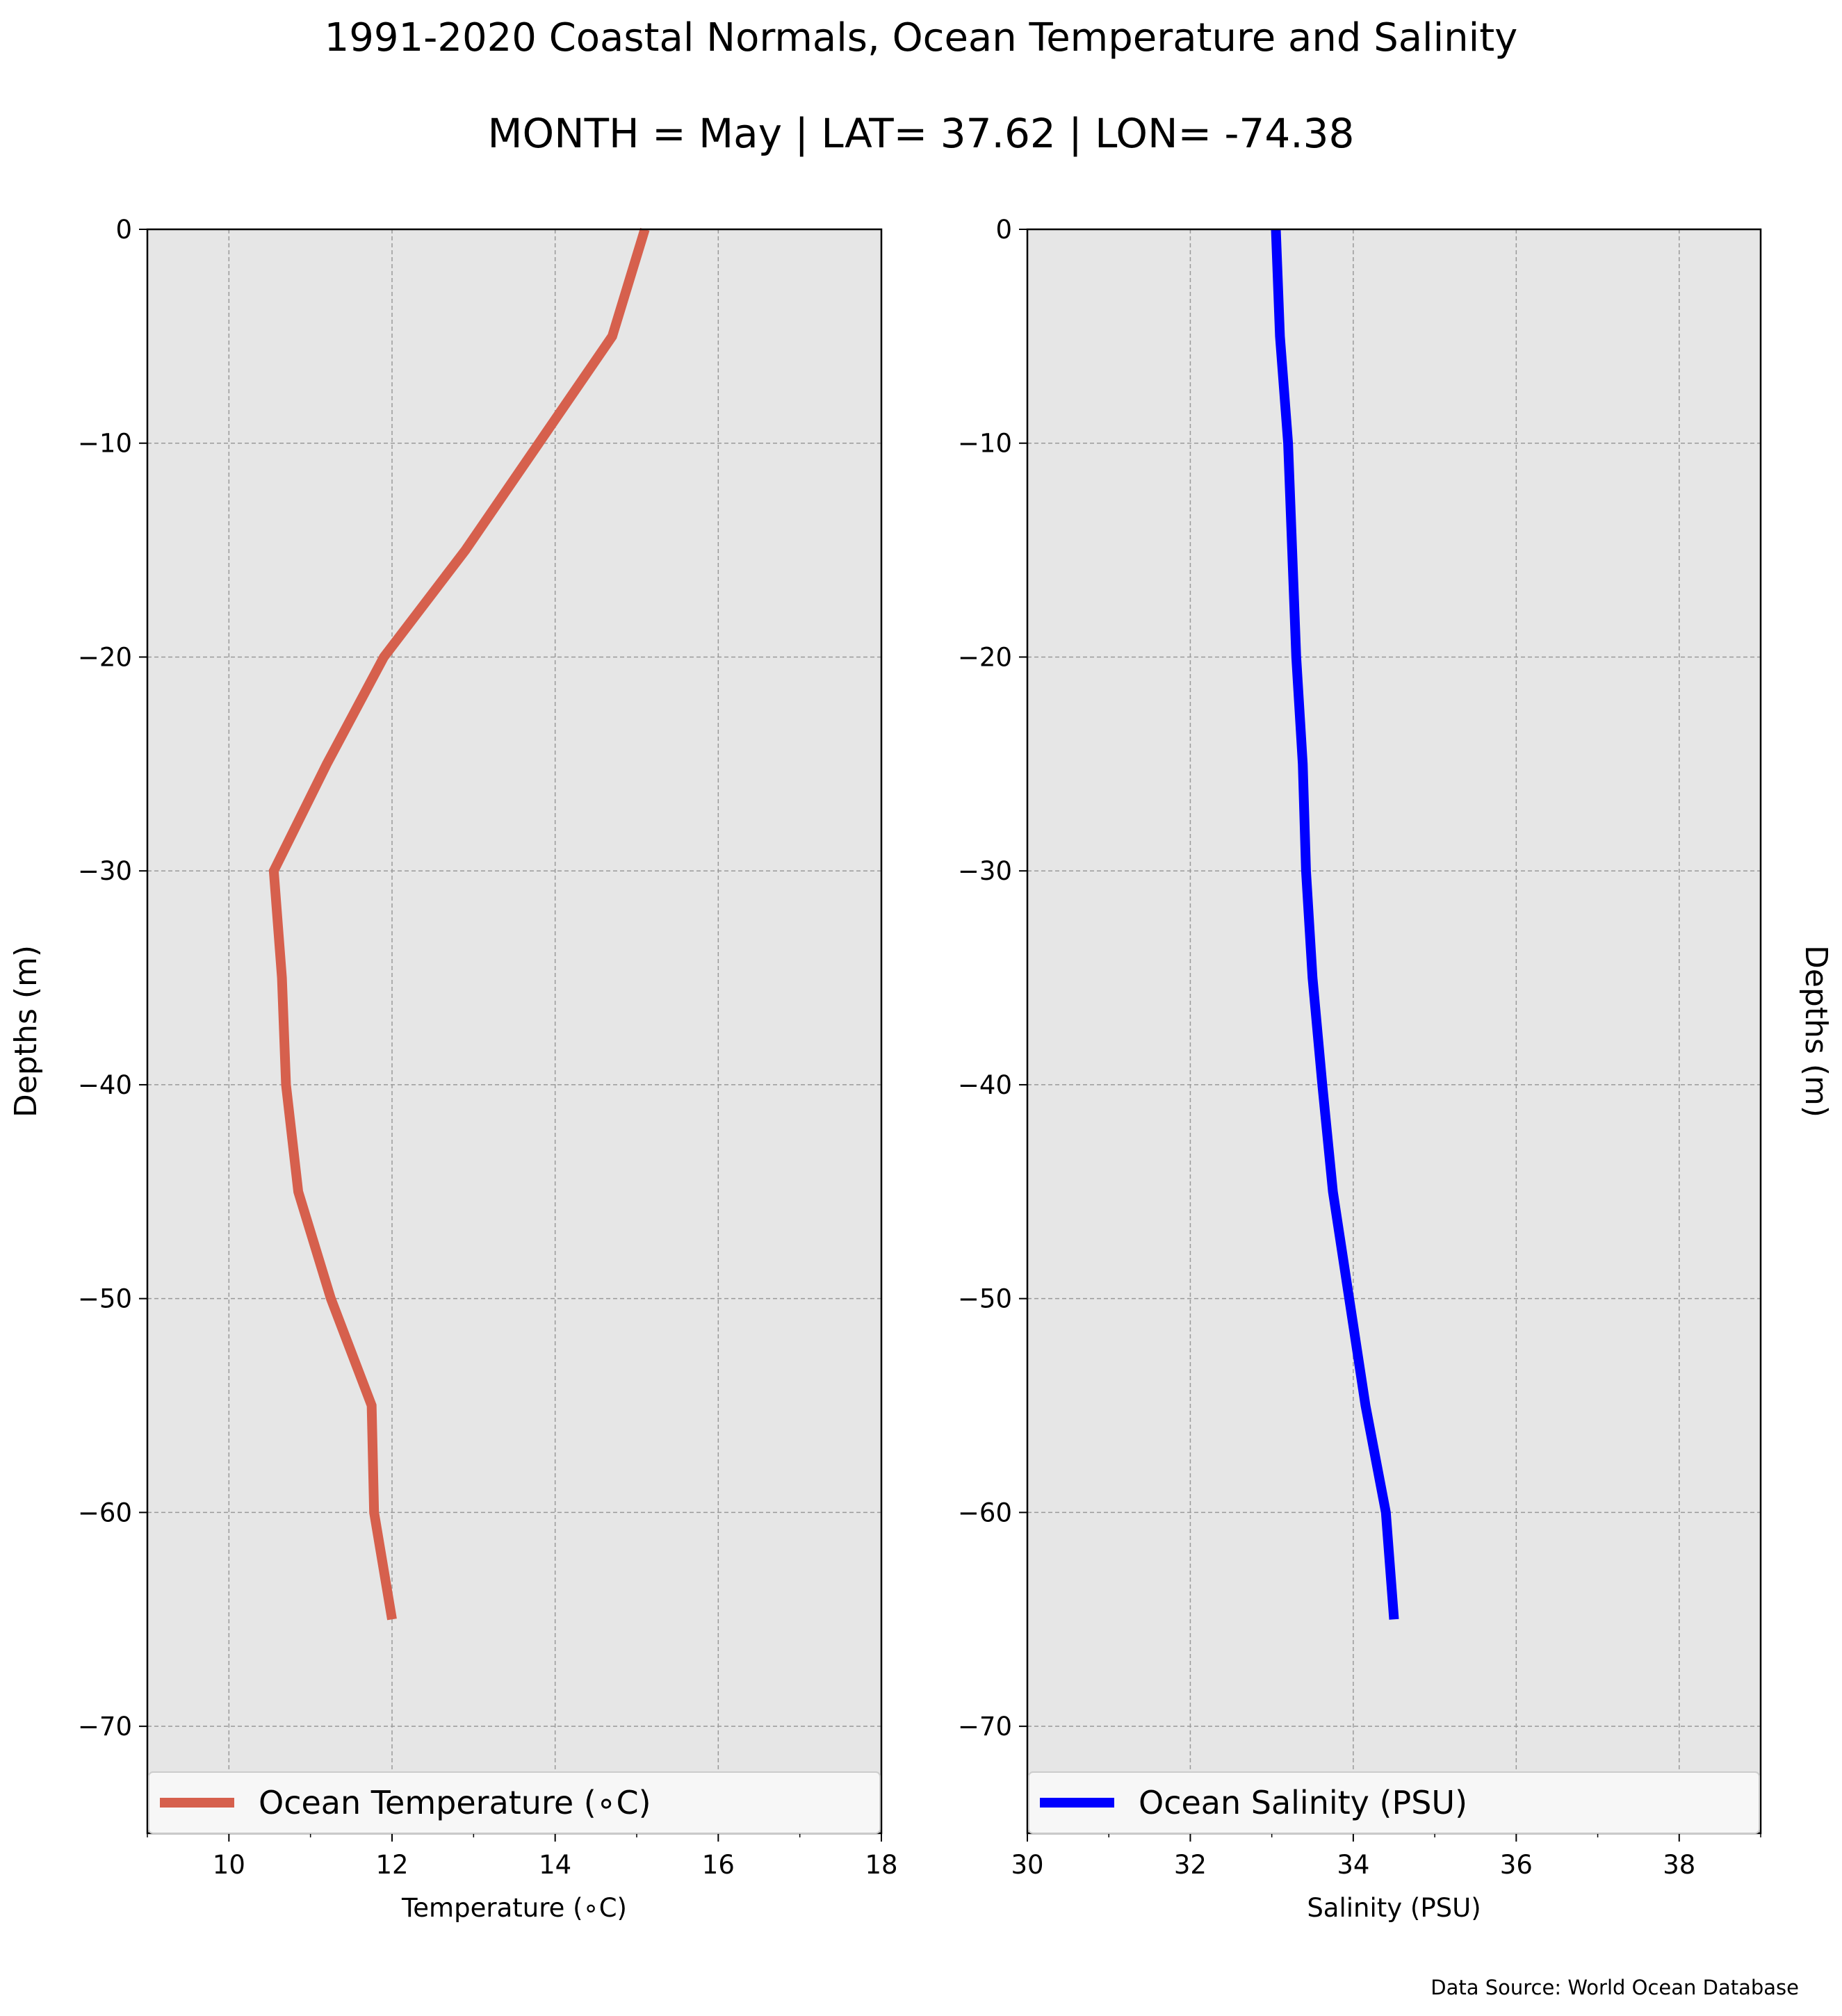 The image size is (1842, 2016). Describe the element at coordinates (985, 657) in the screenshot. I see `salinity-y-tick-label: −20` at that location.